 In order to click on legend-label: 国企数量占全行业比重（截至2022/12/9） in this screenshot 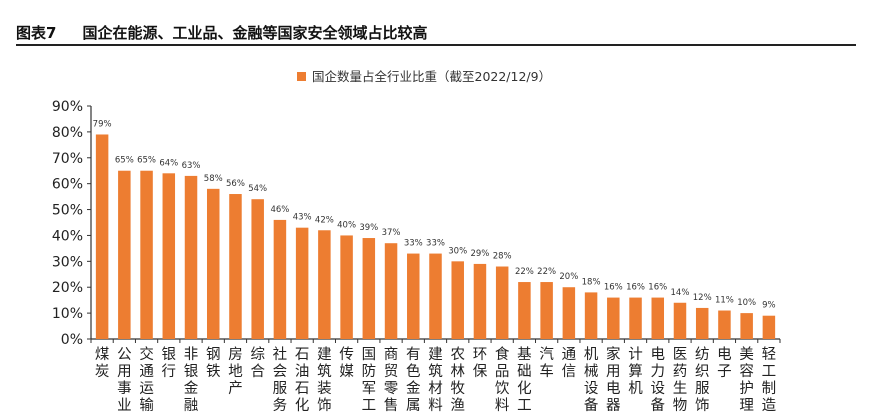, I will do `click(431, 76)`.